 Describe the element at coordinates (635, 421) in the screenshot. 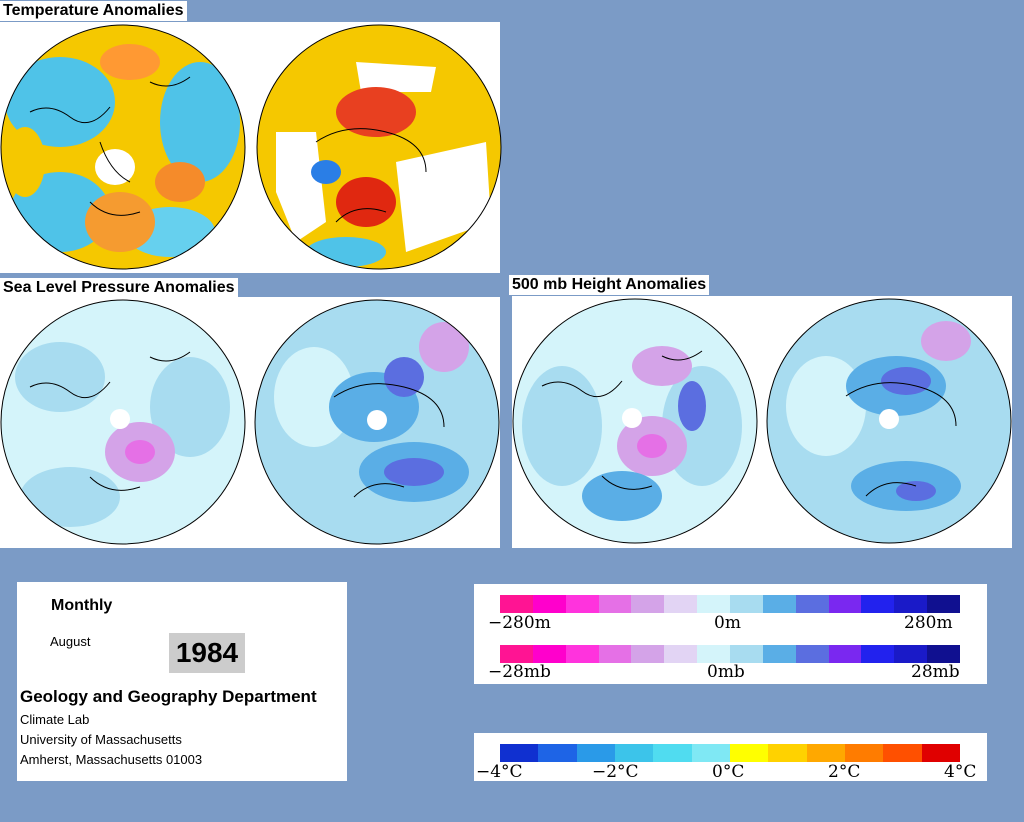

I see `height-globe-north` at that location.